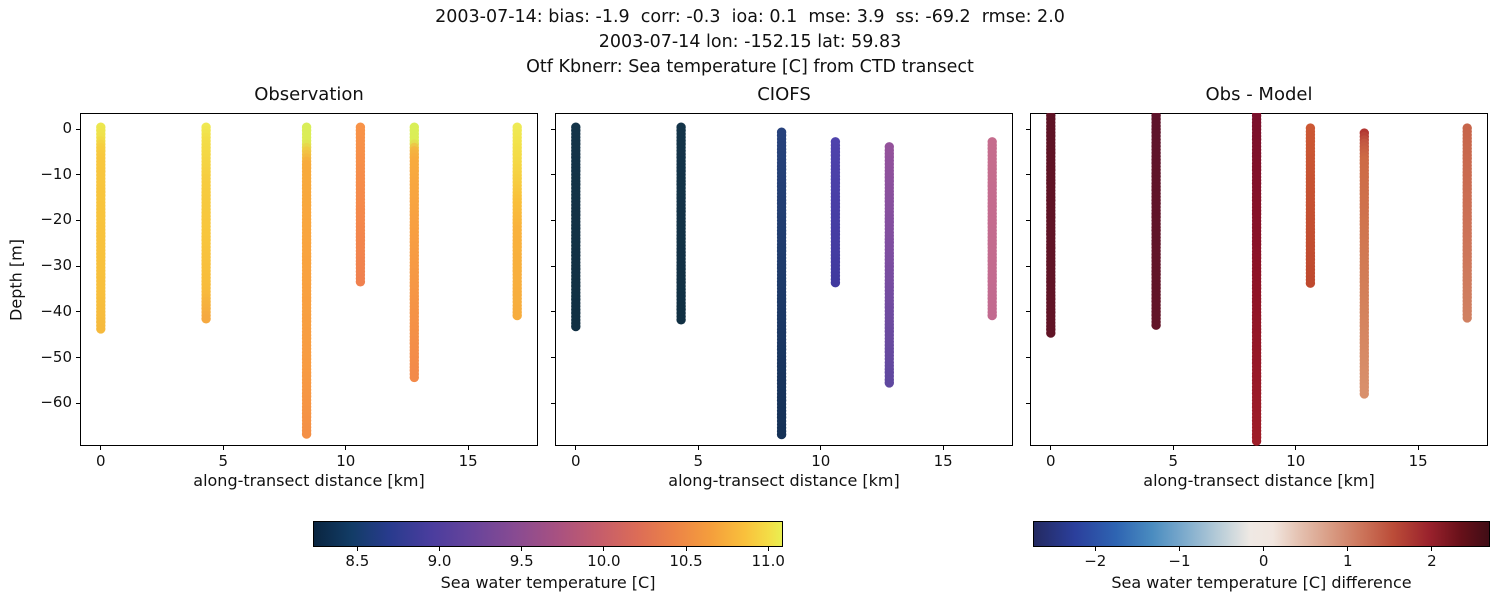 The height and width of the screenshot is (600, 1500). What do you see at coordinates (604, 561) in the screenshot?
I see `colorbar-tick-label: 10.0` at bounding box center [604, 561].